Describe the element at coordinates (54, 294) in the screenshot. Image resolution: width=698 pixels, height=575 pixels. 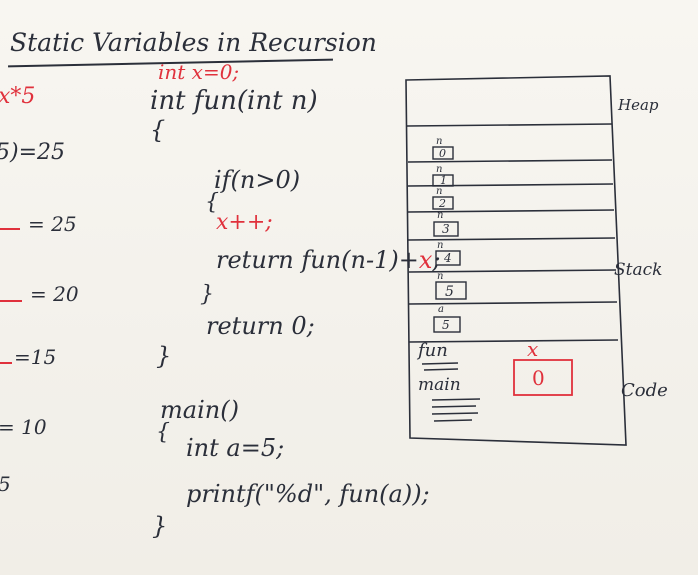
I see `calc-line-3: = 20` at that location.